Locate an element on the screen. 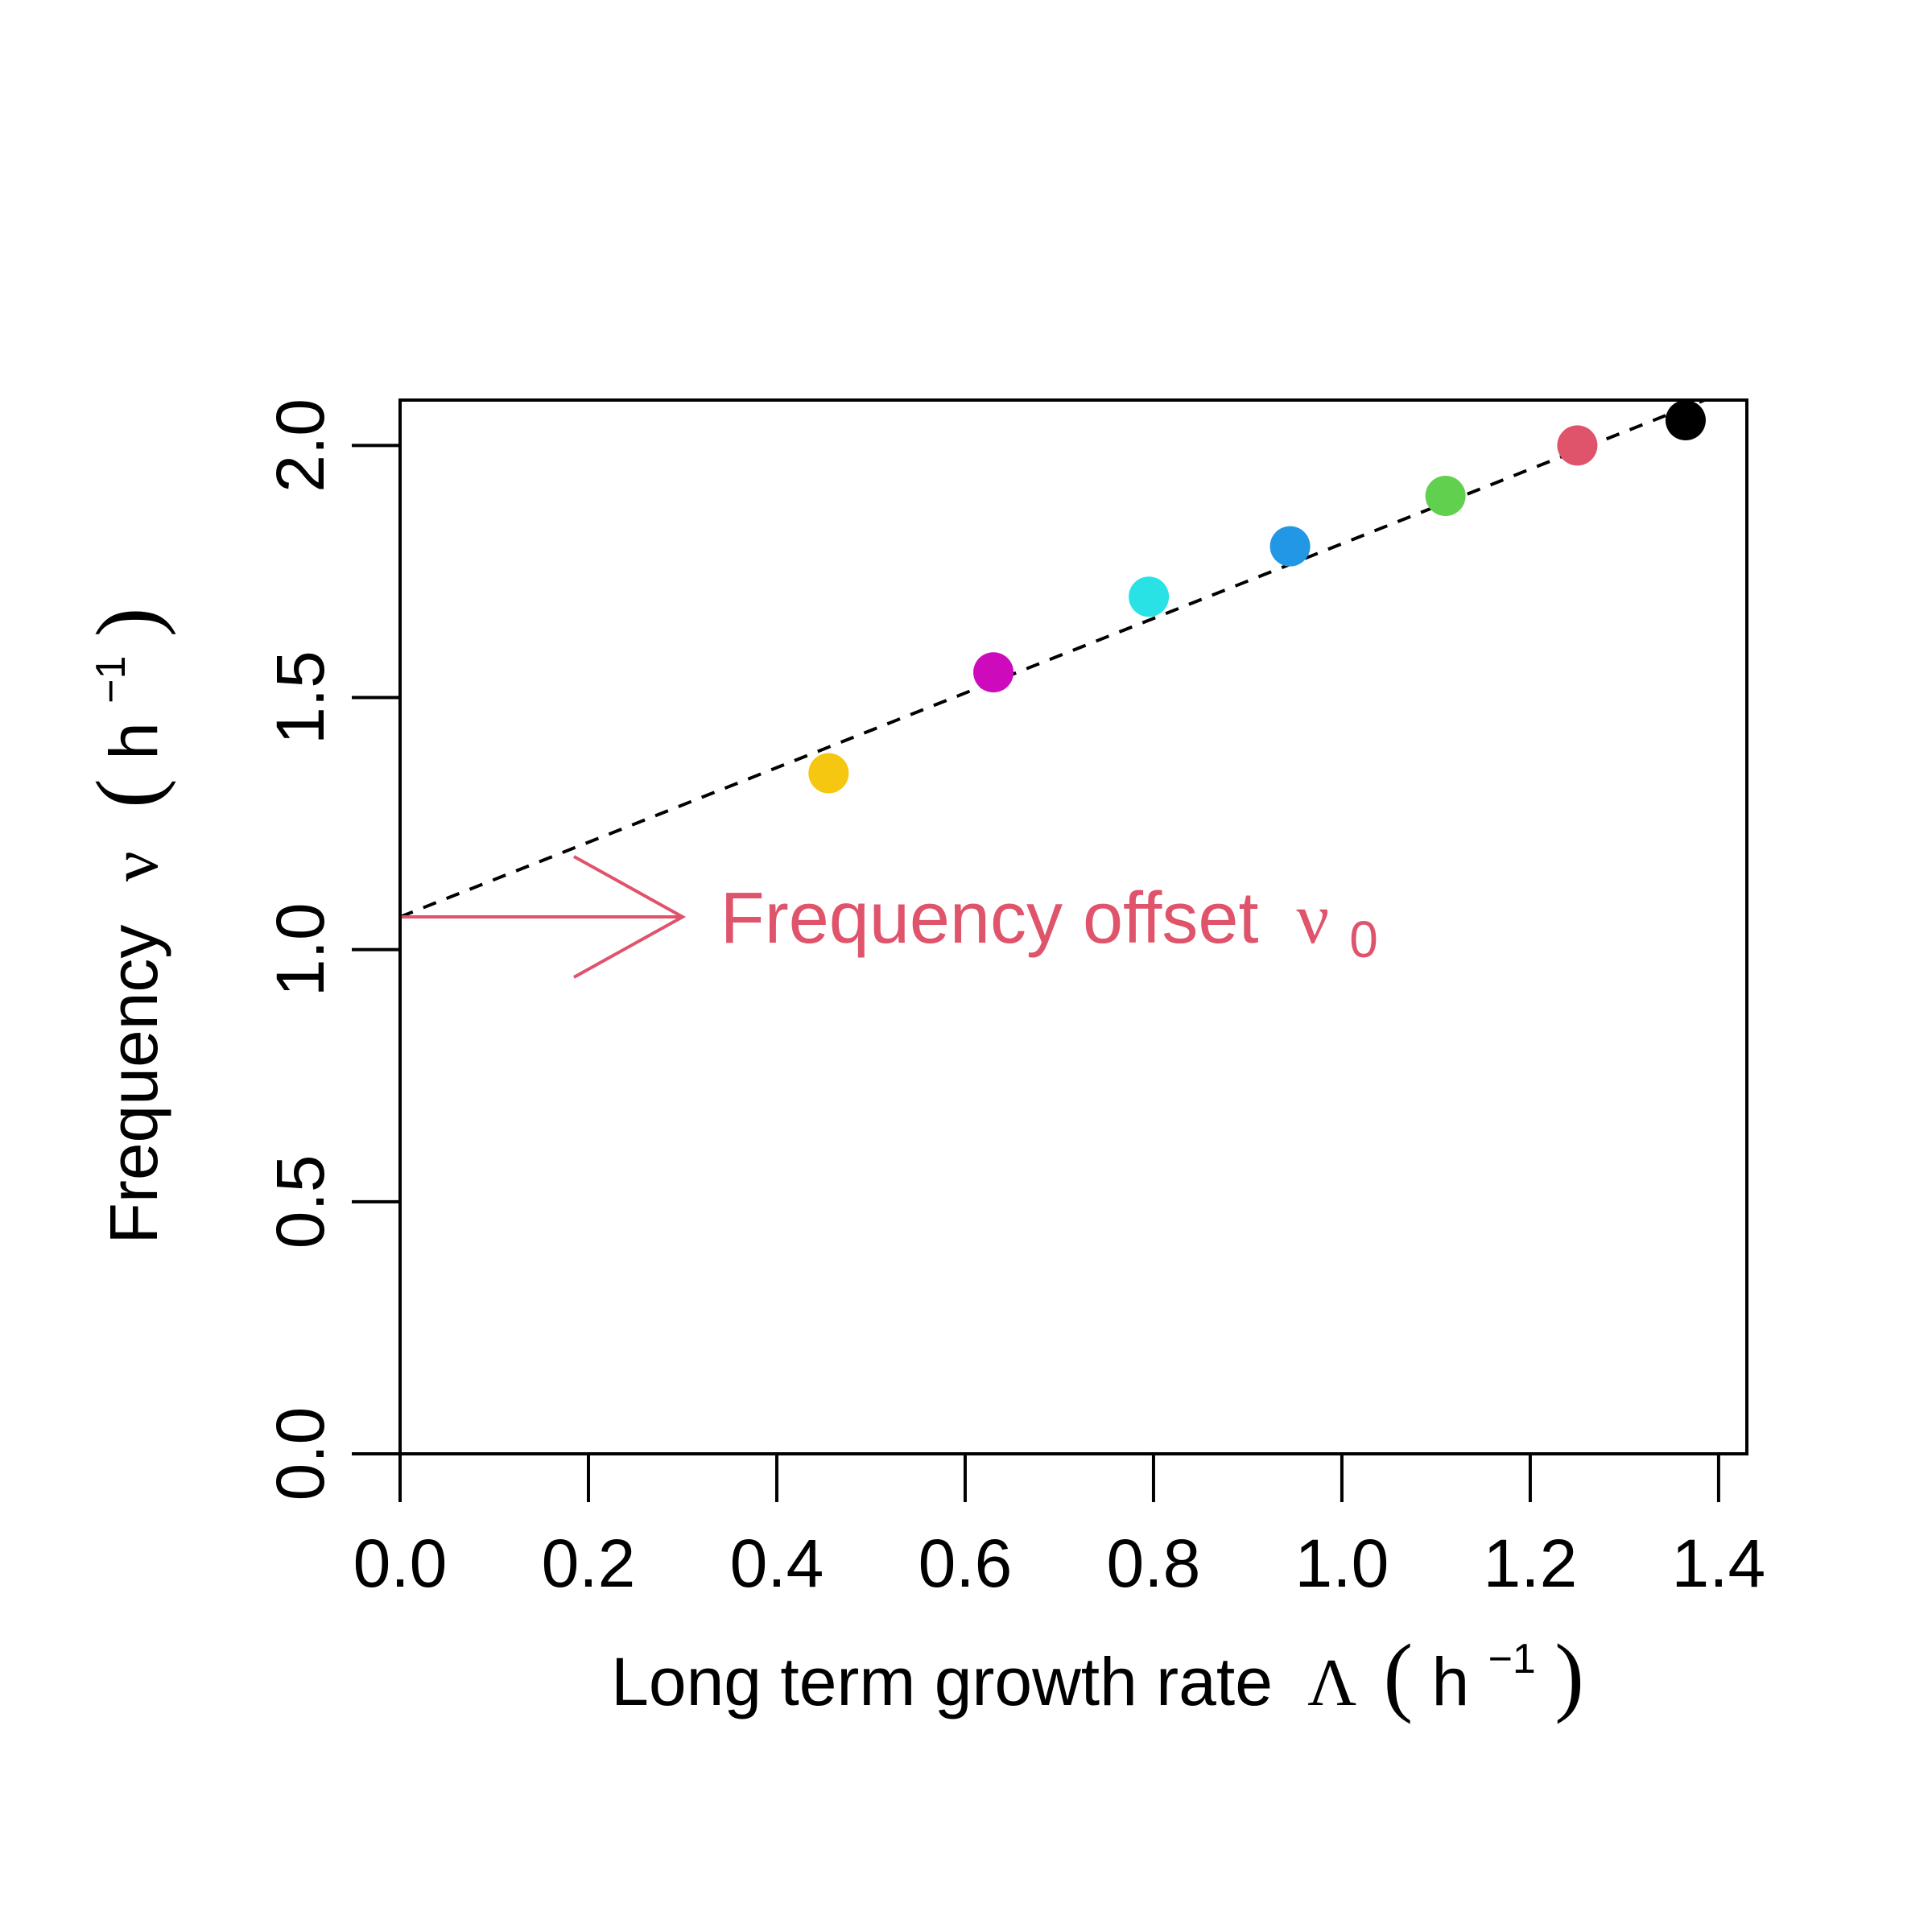 The height and width of the screenshot is (1932, 1932). frequency-offset-annotation: Frequency offset ν 0 is located at coordinates (1049, 923).